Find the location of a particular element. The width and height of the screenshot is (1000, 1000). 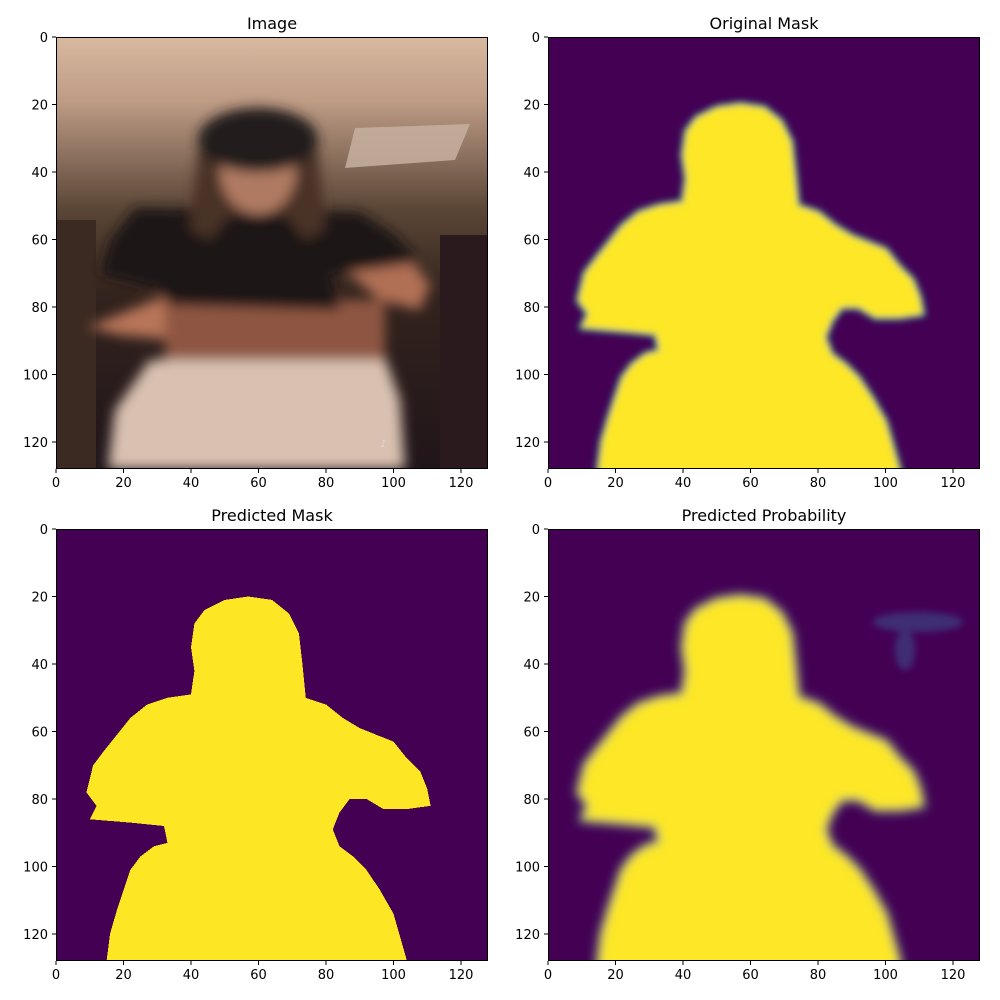

panel-title: Original Mask is located at coordinates (765, 23).